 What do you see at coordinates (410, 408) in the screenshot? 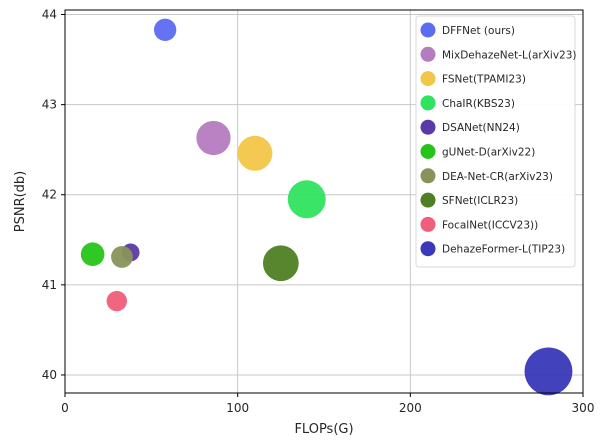
I see `x-tick-label: 200` at bounding box center [410, 408].